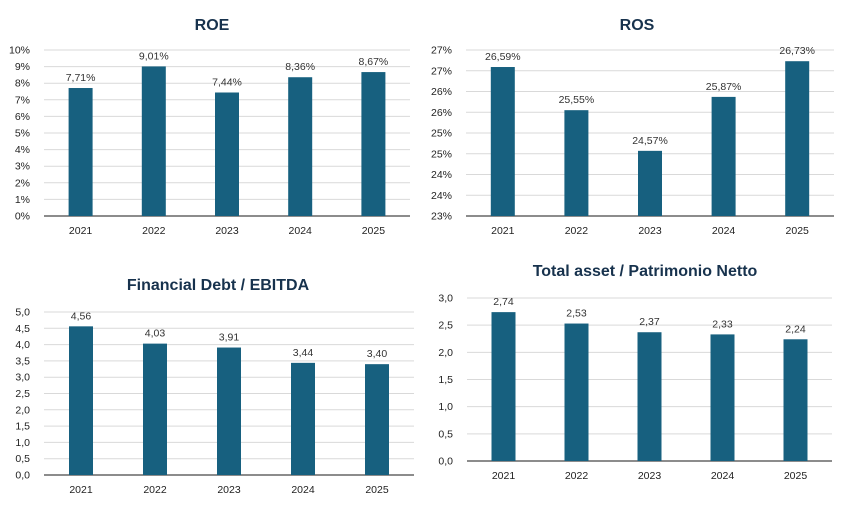 The height and width of the screenshot is (520, 857). What do you see at coordinates (374, 231) in the screenshot?
I see `roe-x-tick-label: 2025` at bounding box center [374, 231].